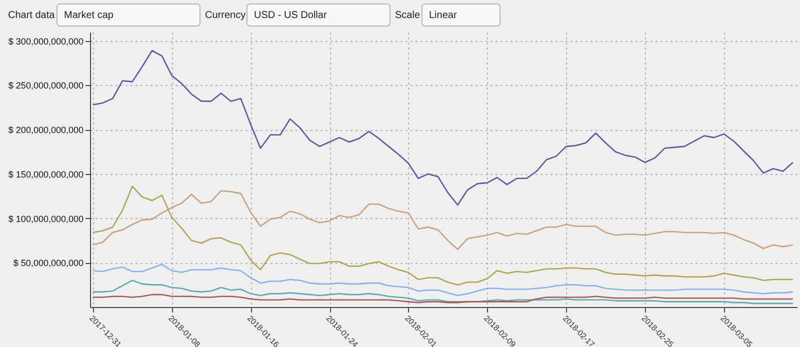 The image size is (800, 347). What do you see at coordinates (46, 41) in the screenshot?
I see `y-tick-label: $ 300,000,000,000` at bounding box center [46, 41].